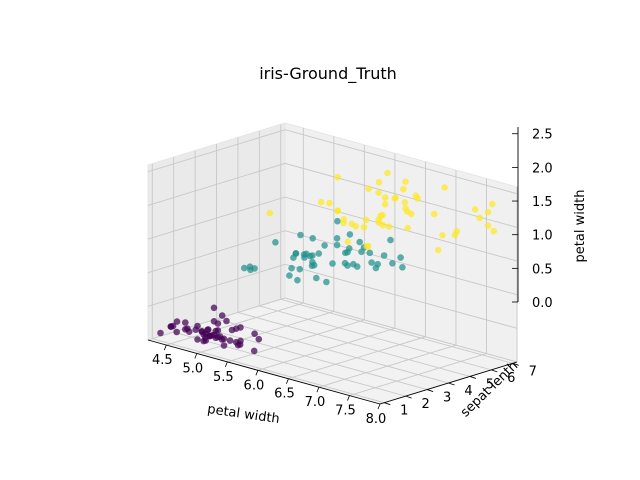 This screenshot has width=640, height=480. I want to click on x-axis-line, so click(264, 372).